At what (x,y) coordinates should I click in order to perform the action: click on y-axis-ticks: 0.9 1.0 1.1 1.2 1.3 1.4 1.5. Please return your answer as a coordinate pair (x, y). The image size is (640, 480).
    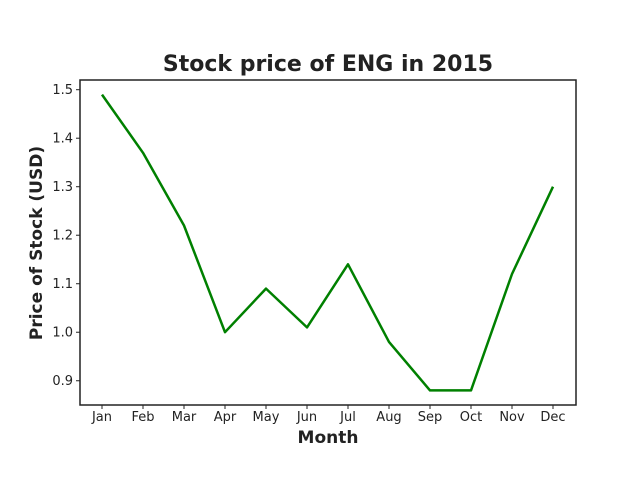
    Looking at the image, I should click on (66, 236).